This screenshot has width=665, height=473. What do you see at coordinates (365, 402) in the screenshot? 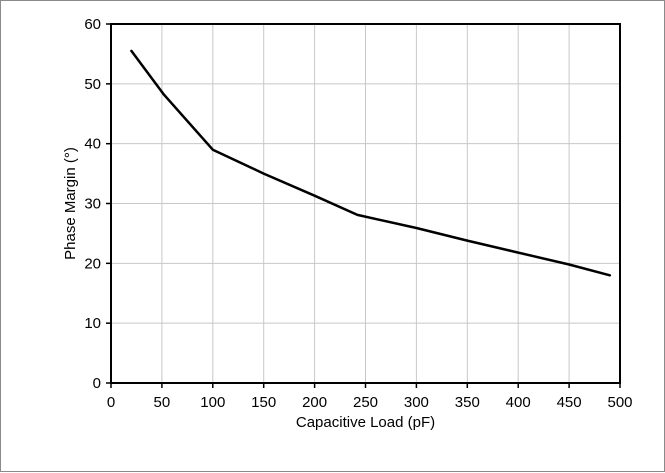
I see `x-tick-label: 250` at bounding box center [365, 402].